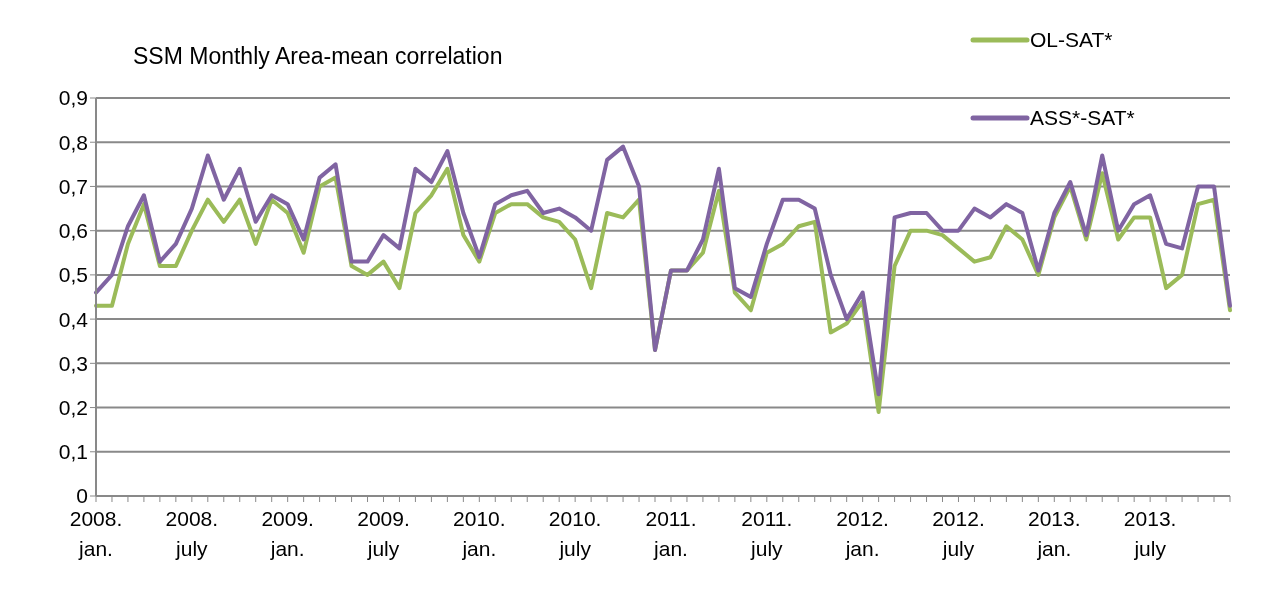 The height and width of the screenshot is (599, 1263). I want to click on y-tick-label: 0,6, so click(73, 231).